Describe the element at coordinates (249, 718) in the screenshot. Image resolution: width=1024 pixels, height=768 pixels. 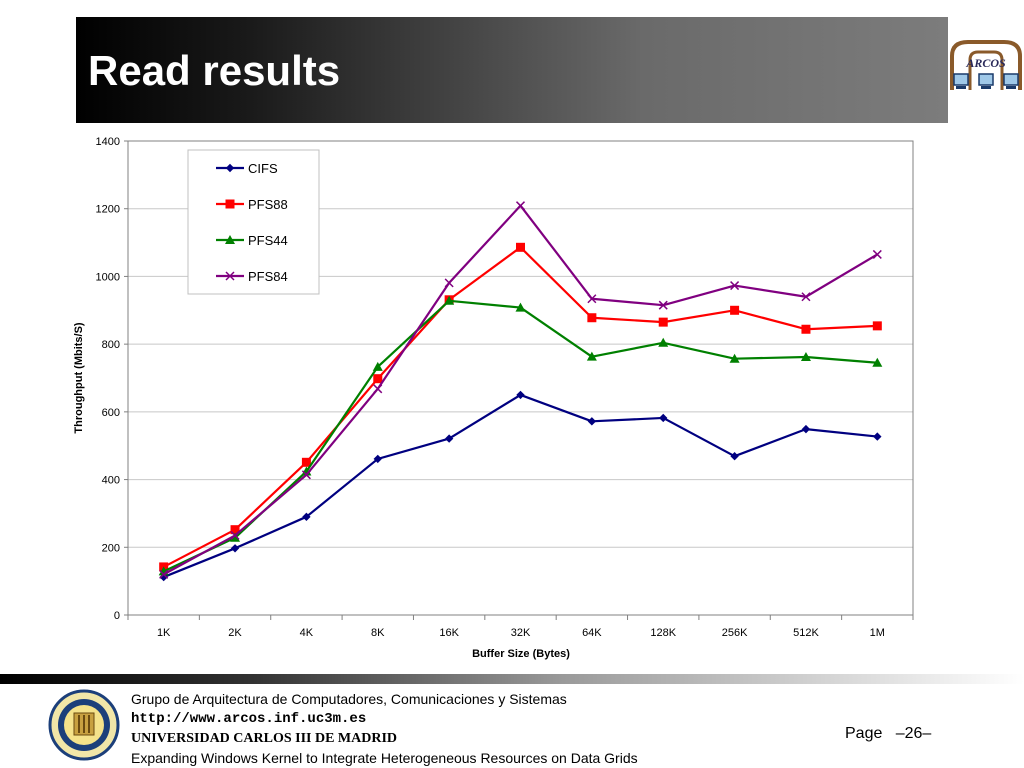
I see `footer-url-link: http://www.arcos.inf.uc3m.es` at that location.